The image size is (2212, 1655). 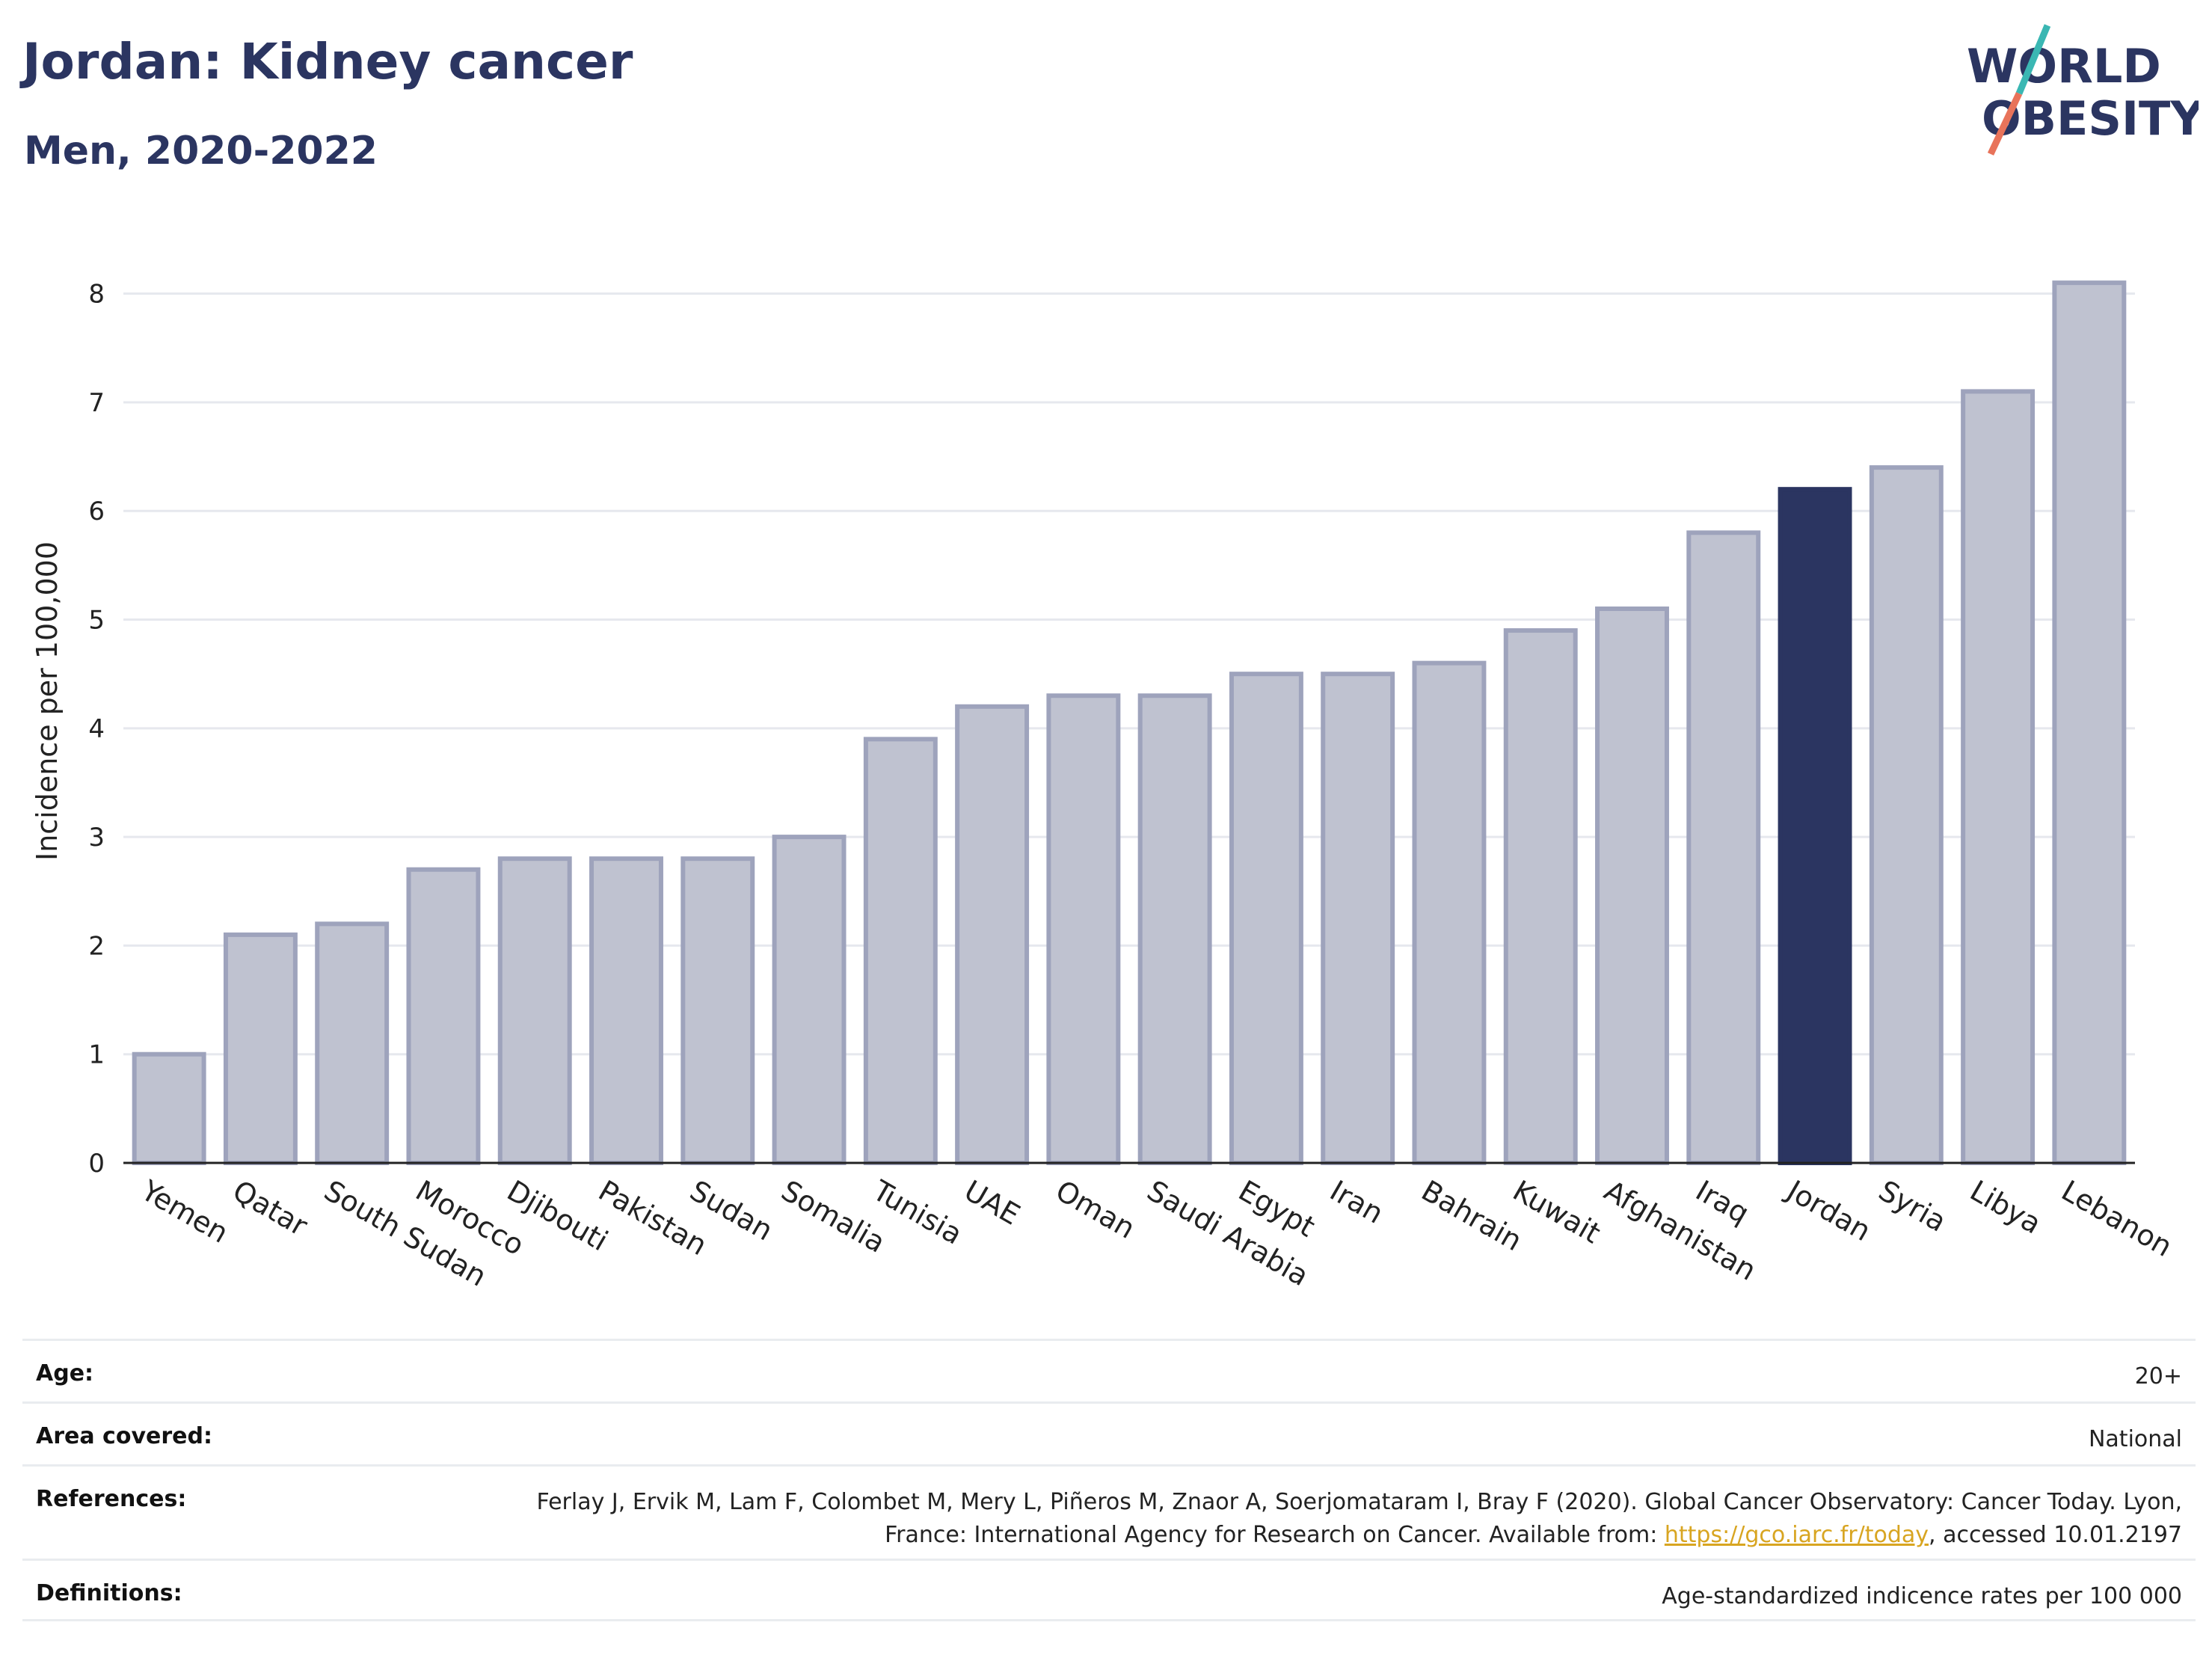 What do you see at coordinates (900, 951) in the screenshot?
I see `bar-tunisia` at bounding box center [900, 951].